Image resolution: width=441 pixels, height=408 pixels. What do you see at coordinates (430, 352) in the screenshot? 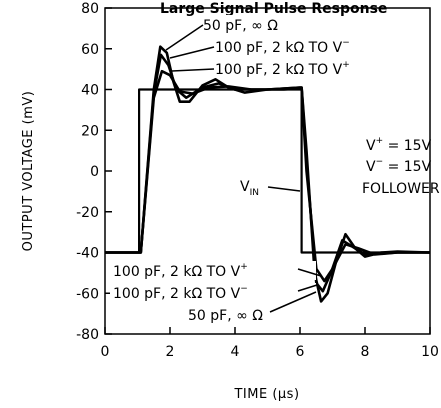
I see `x-tick-label: 10` at bounding box center [430, 352].